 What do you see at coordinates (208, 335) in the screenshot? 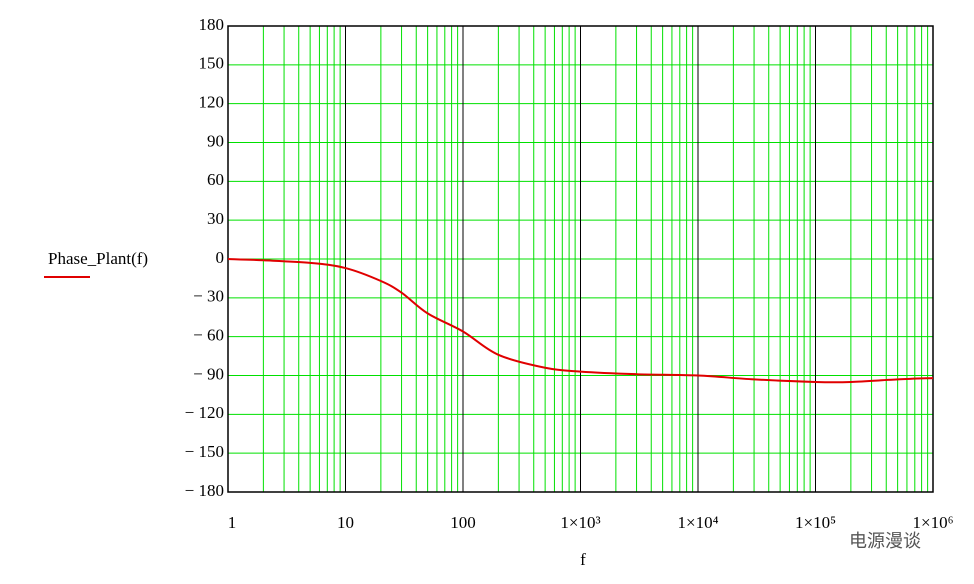
I see `y-tick-label: − 60` at bounding box center [208, 335].